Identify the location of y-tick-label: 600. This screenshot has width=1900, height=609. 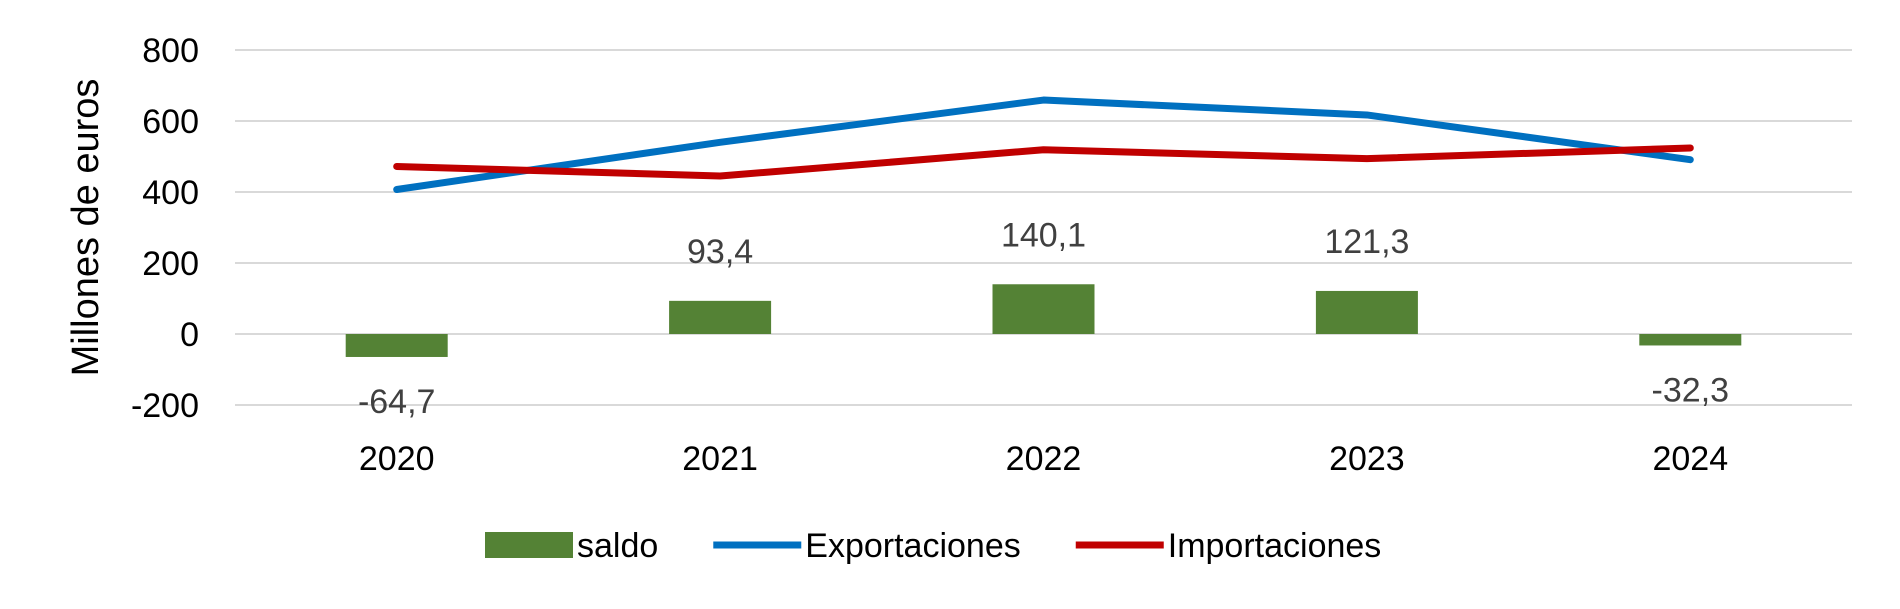
(170, 122).